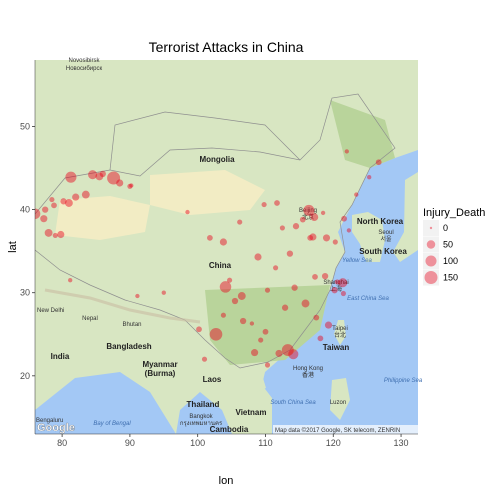  Describe the element at coordinates (84, 61) in the screenshot. I see `novosibirsk-label: Novosibirsk` at that location.